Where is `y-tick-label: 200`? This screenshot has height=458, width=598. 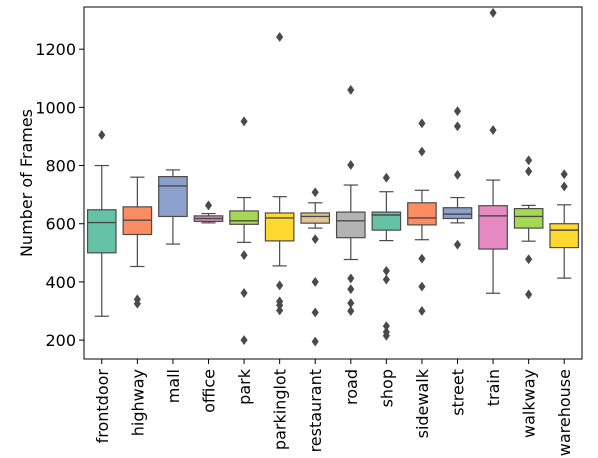 y-tick-label: 200 is located at coordinates (60, 340).